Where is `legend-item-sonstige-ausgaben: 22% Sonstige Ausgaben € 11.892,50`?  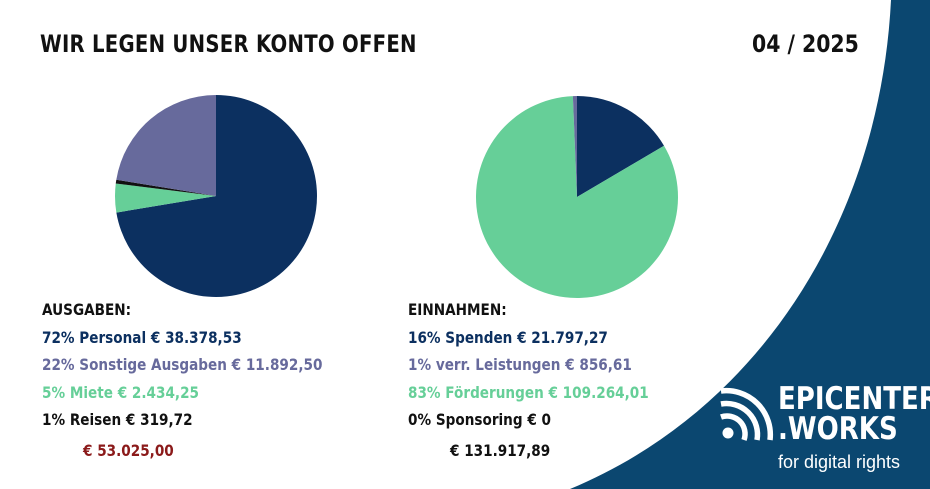 legend-item-sonstige-ausgaben: 22% Sonstige Ausgaben € 11.892,50 is located at coordinates (182, 364).